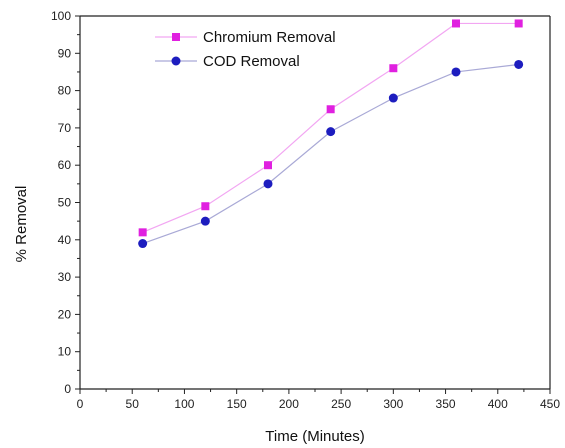 The height and width of the screenshot is (448, 565). What do you see at coordinates (269, 37) in the screenshot?
I see `legend-chromium-removal-label: Chromium Removal` at bounding box center [269, 37].